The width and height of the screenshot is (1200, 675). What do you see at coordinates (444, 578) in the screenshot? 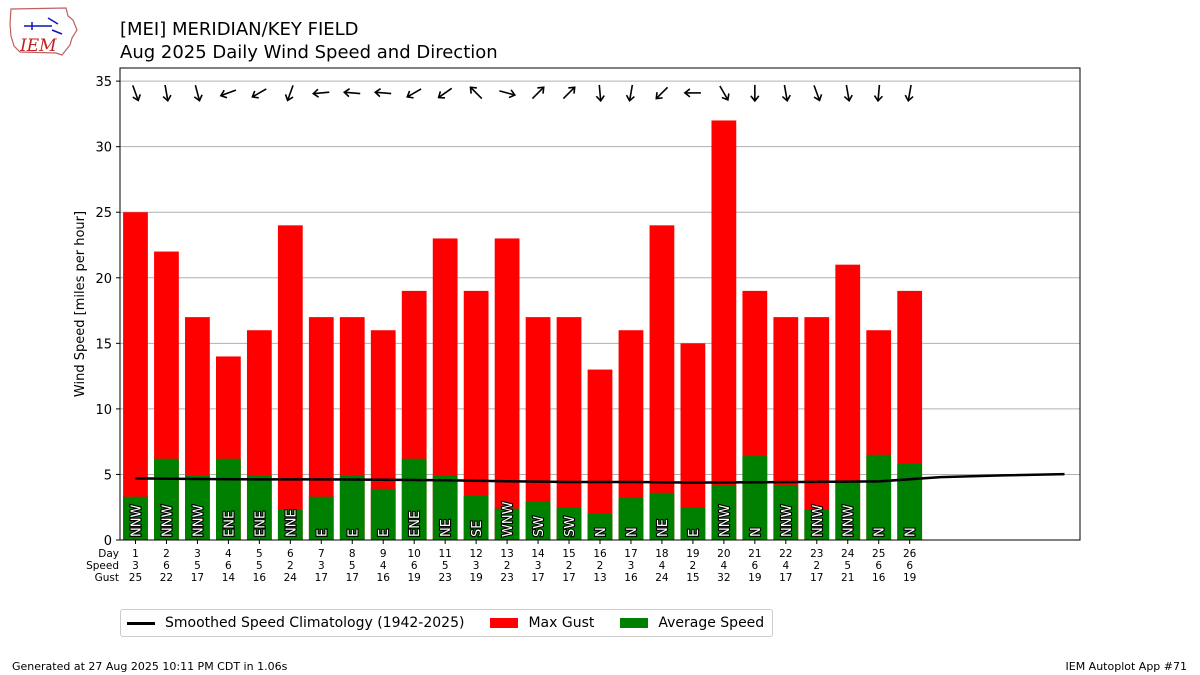
I see `gust-label: 23` at bounding box center [444, 578].